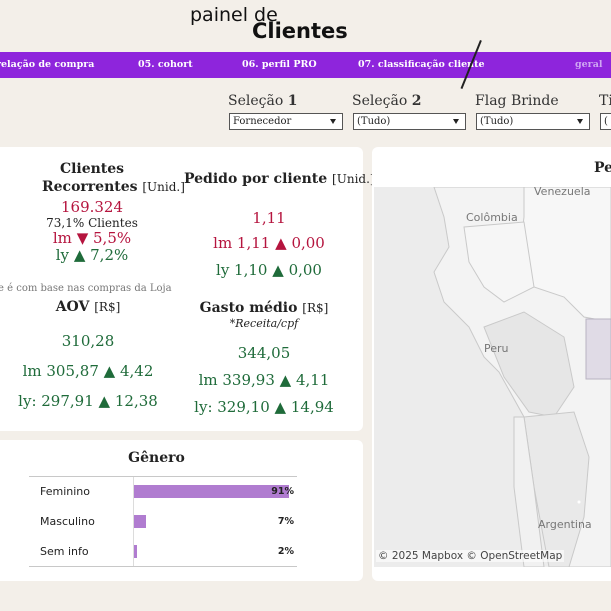  What do you see at coordinates (92, 238) in the screenshot?
I see `kpi-lm: lm ▼ 5,5%` at bounding box center [92, 238].